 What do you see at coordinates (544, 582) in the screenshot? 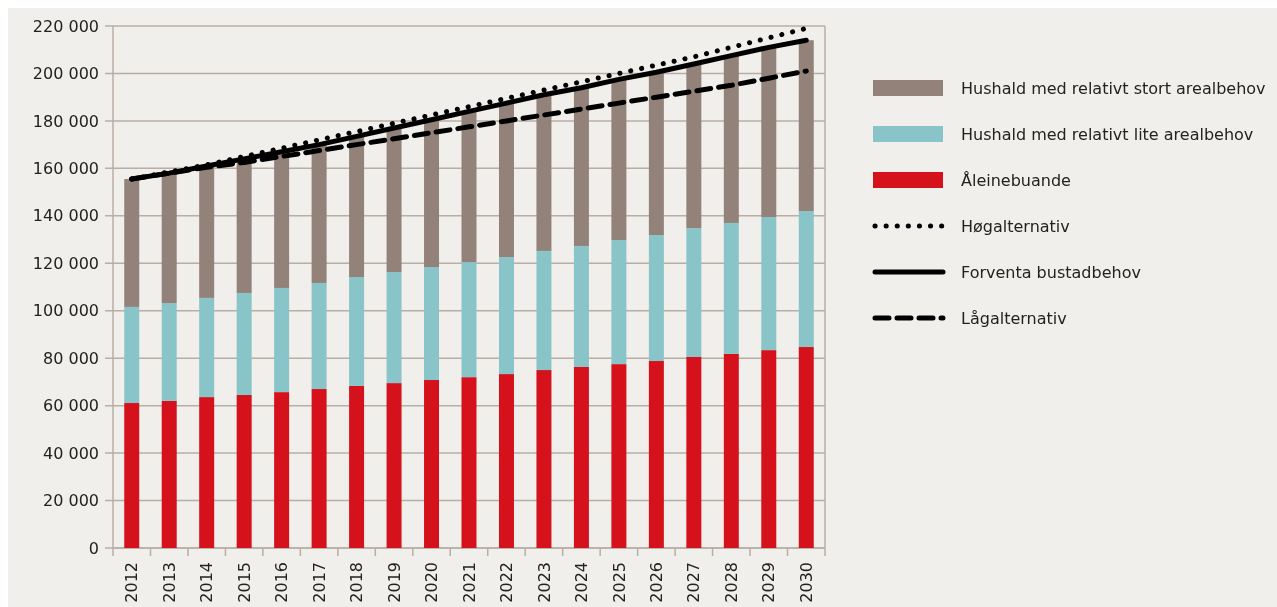
I see `x-tick-label: 2023` at bounding box center [544, 582].